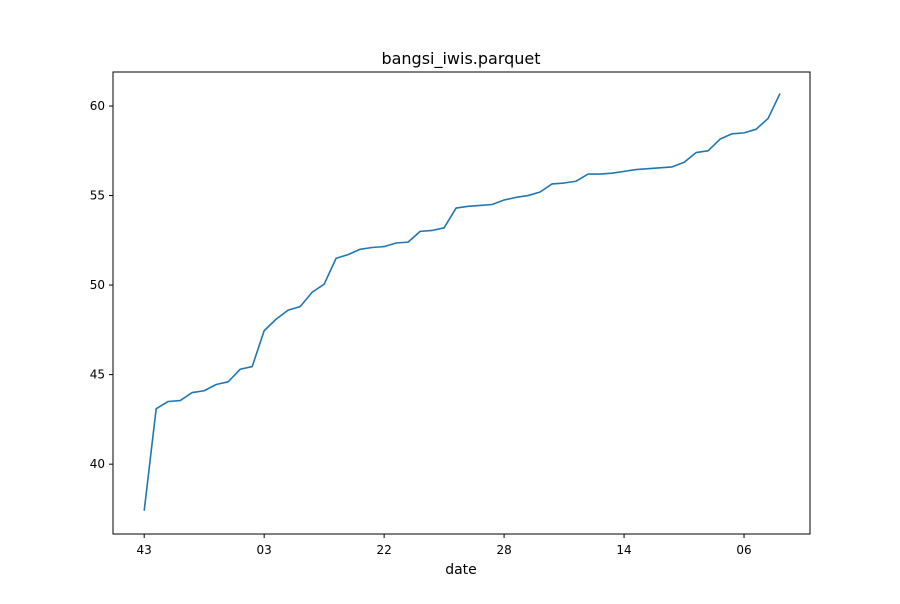 Image resolution: width=900 pixels, height=604 pixels. I want to click on x-tick-label: 43, so click(144, 550).